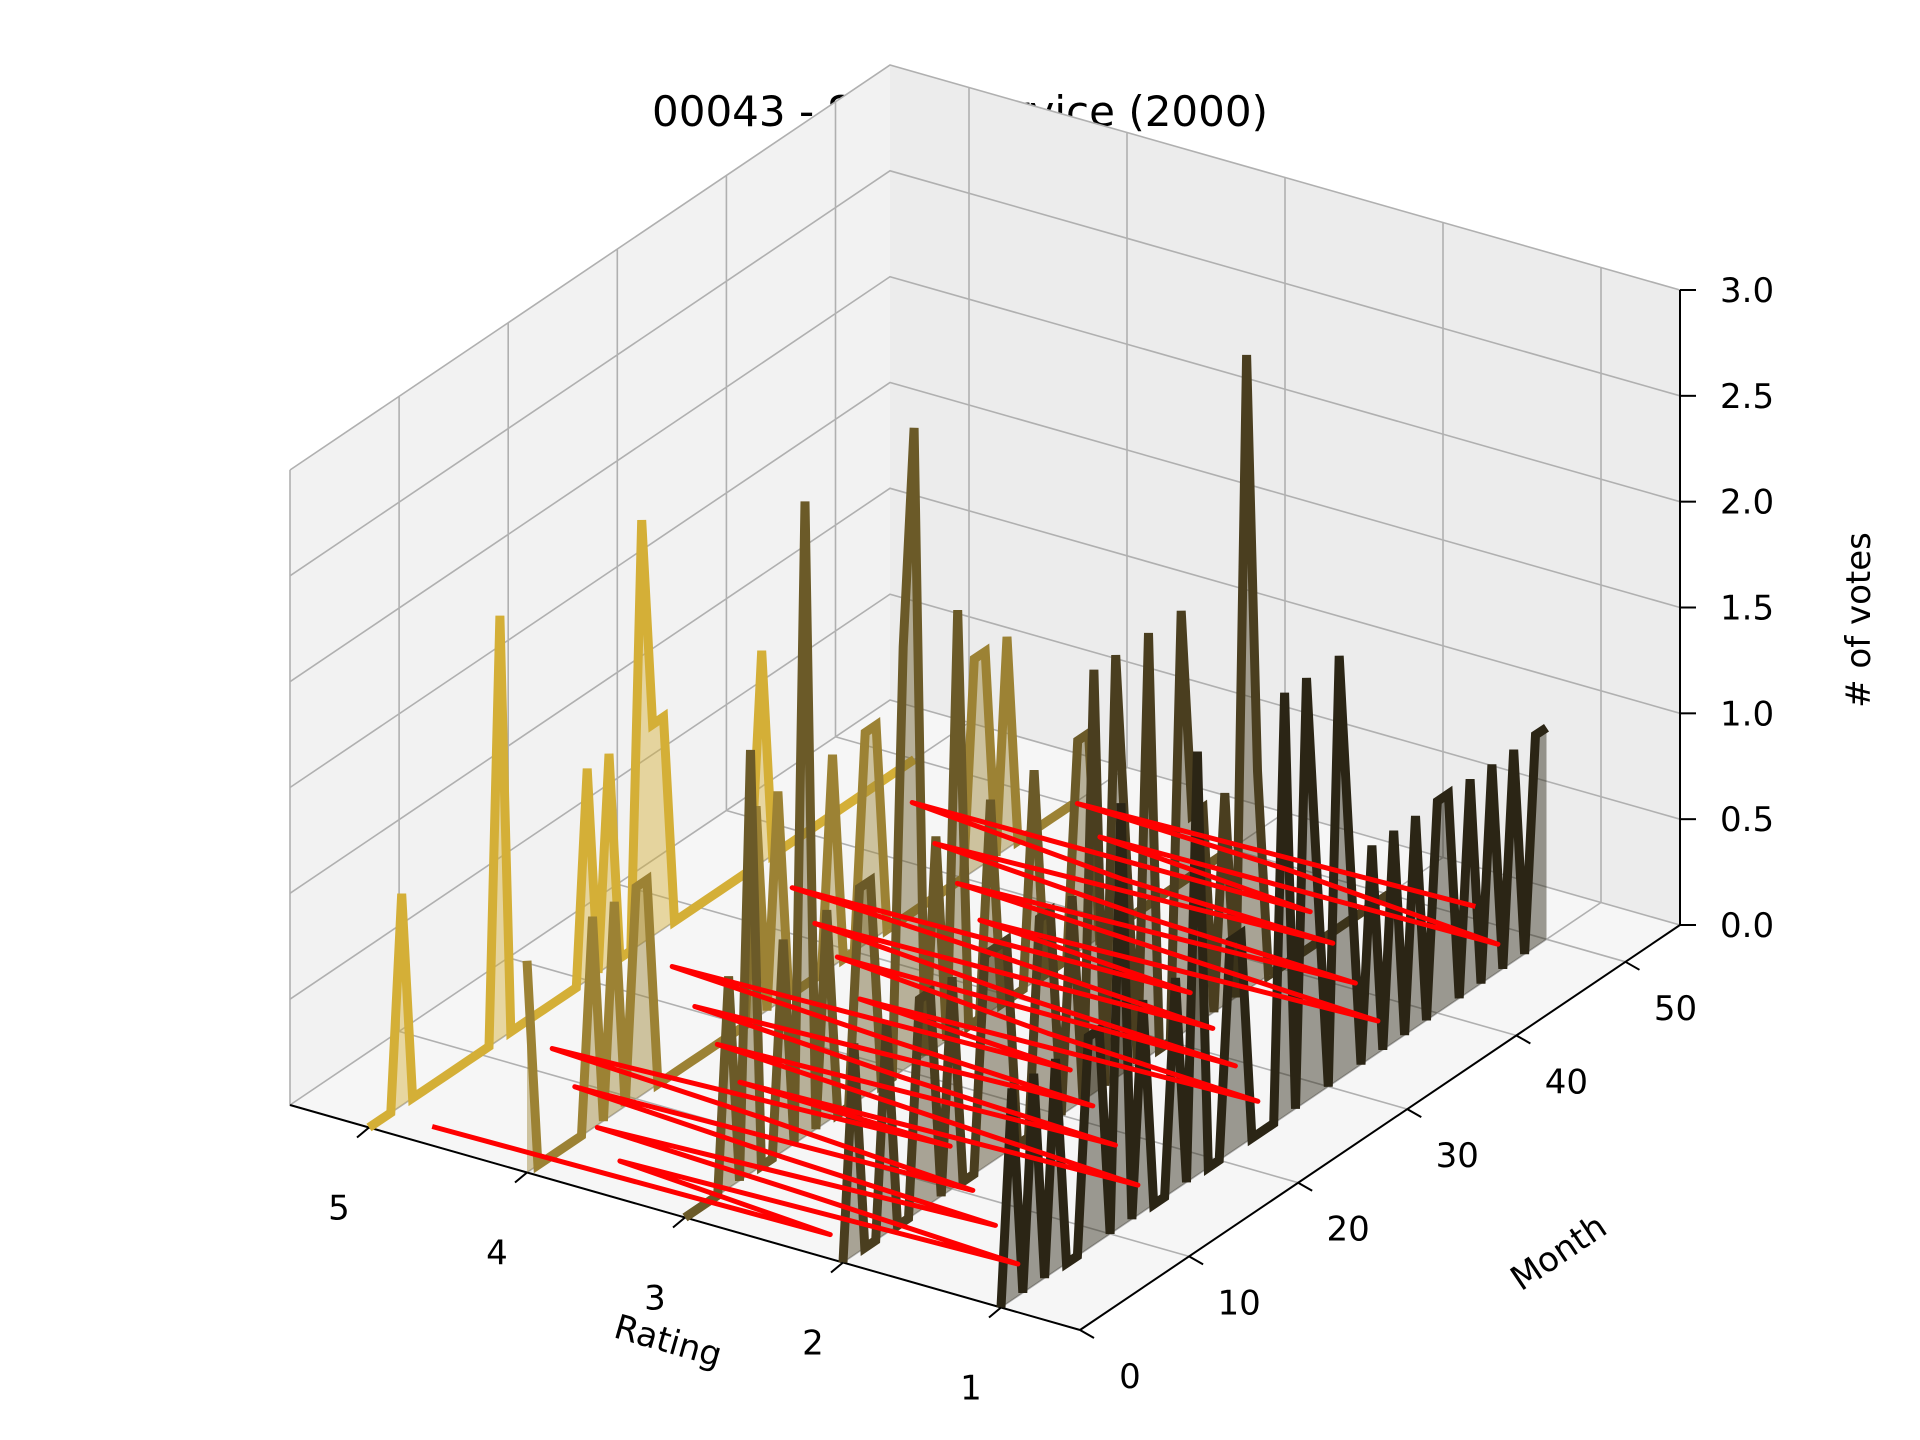 The width and height of the screenshot is (1920, 1440). I want to click on y-tick-label: 40, so click(1566, 1082).